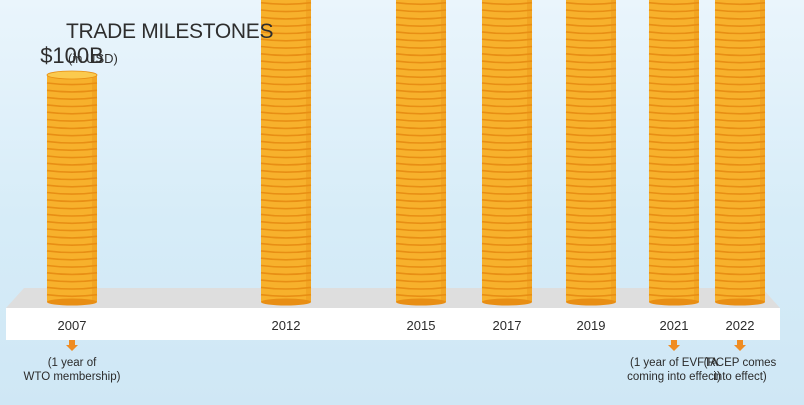  Describe the element at coordinates (421, 153) in the screenshot. I see `coin-stack-2015` at that location.